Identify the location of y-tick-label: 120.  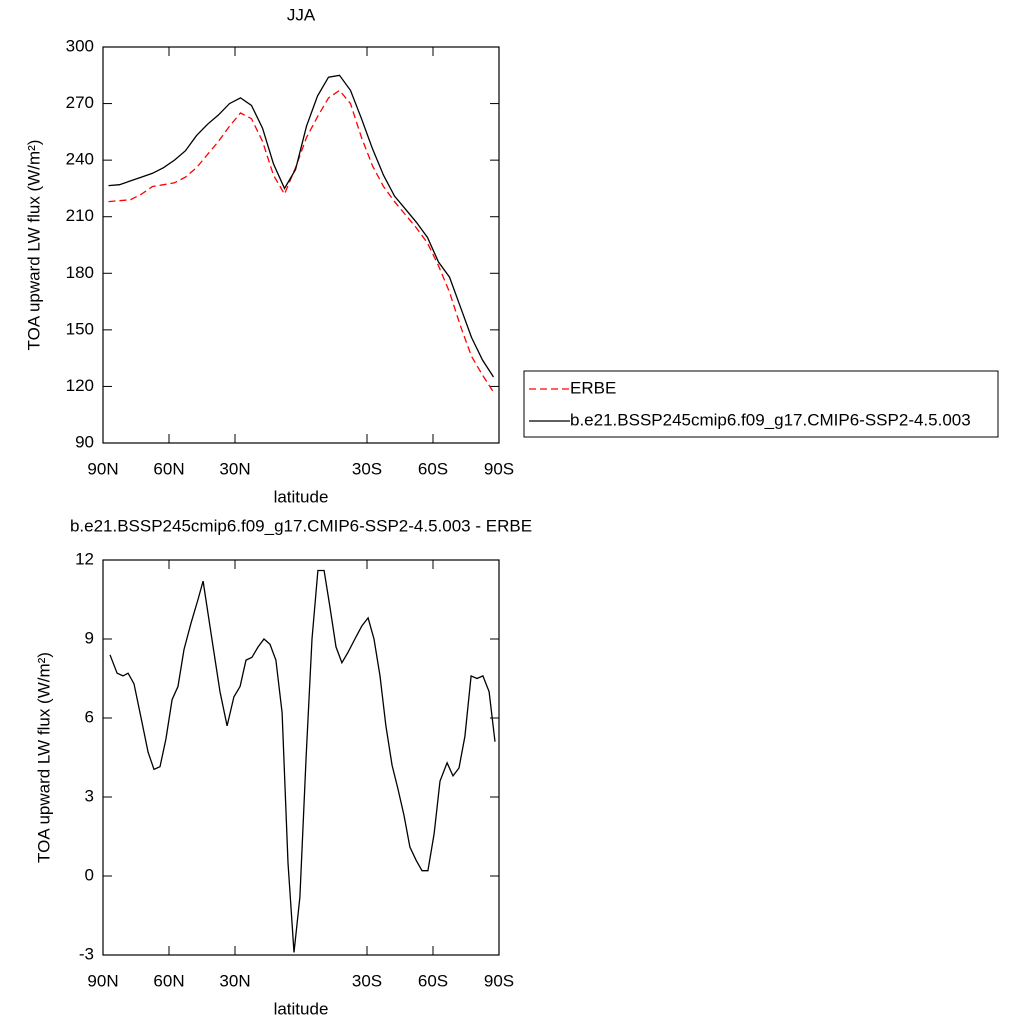
(80, 385).